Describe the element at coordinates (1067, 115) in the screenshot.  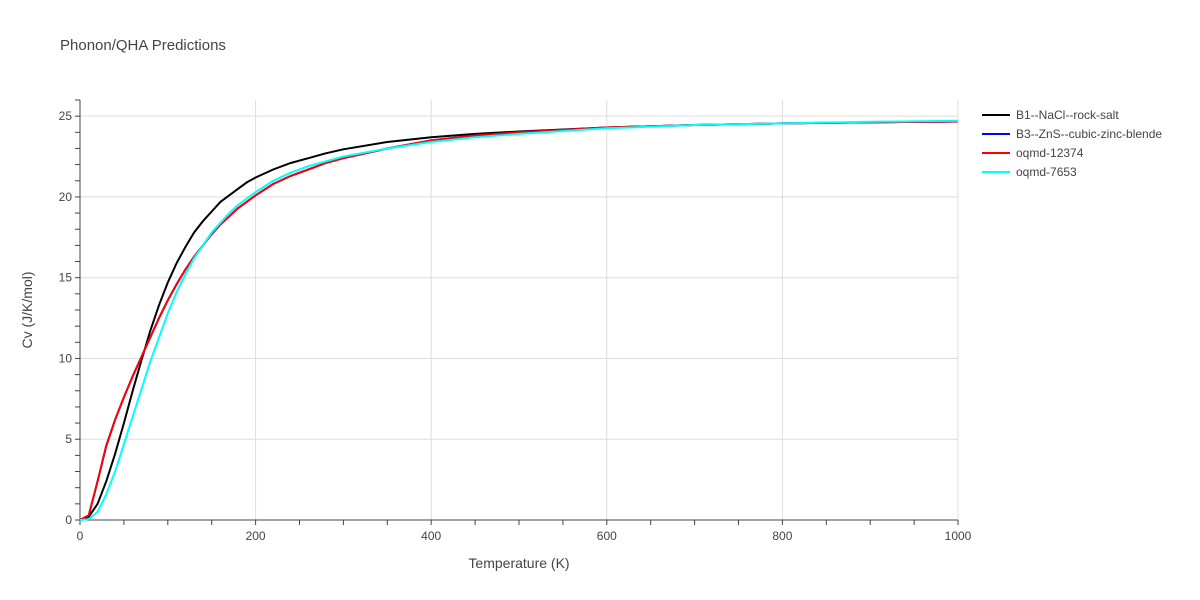
I see `legend-label: B1--NaCl--rock-salt` at that location.